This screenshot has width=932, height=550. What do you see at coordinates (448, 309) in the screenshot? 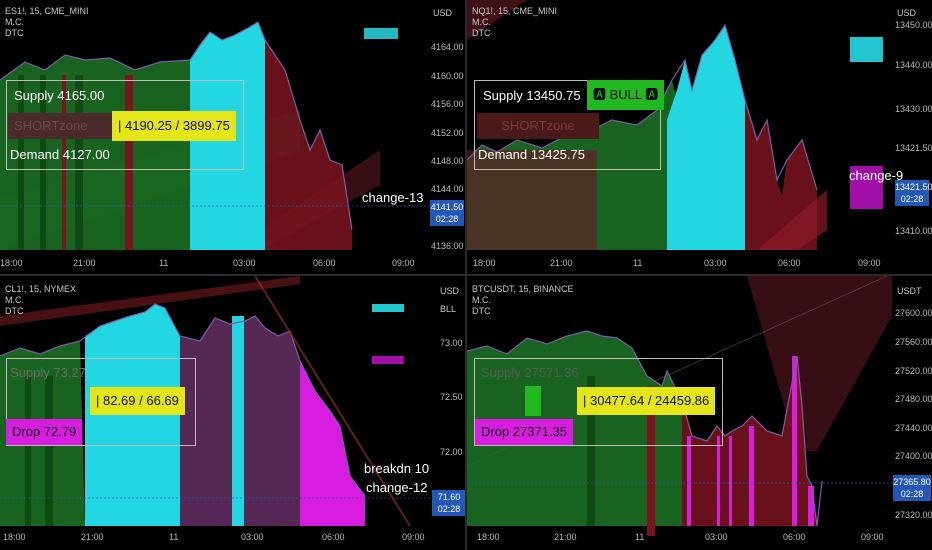
I see `cl-currency-unit: BLL` at bounding box center [448, 309].